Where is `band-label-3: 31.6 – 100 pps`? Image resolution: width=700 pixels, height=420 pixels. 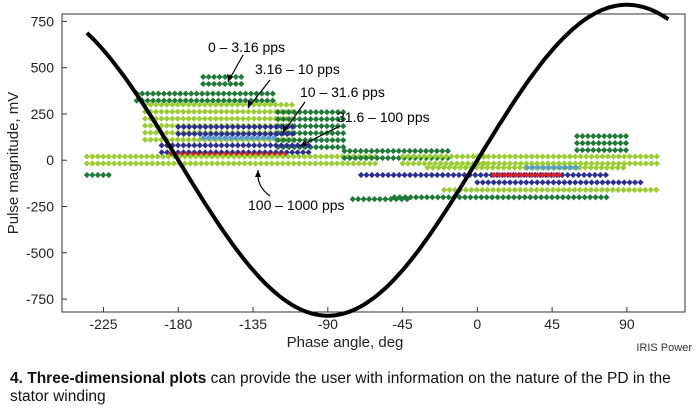 band-label-3: 31.6 – 100 pps is located at coordinates (383, 117).